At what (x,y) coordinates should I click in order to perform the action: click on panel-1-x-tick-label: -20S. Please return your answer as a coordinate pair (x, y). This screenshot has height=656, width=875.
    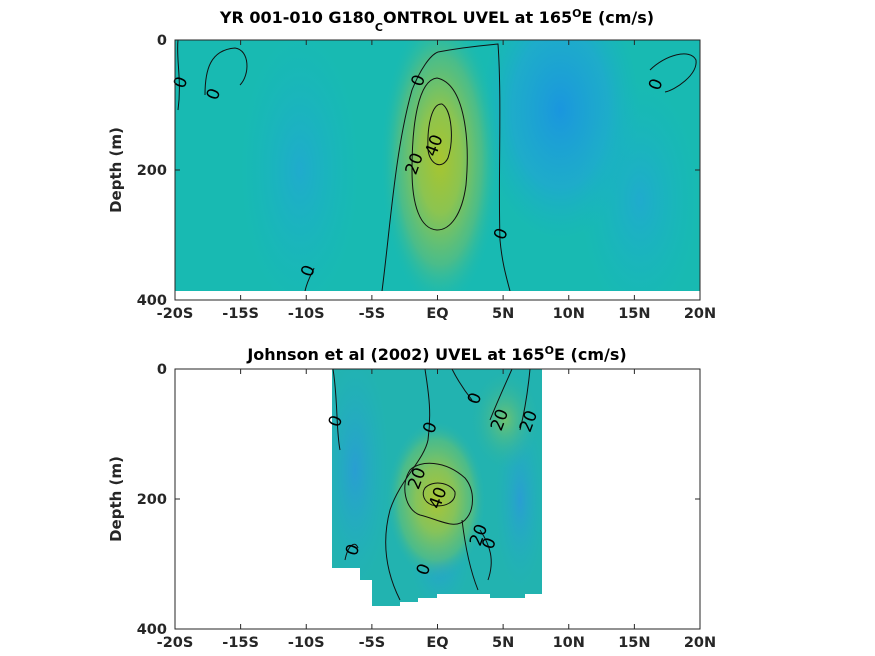
    Looking at the image, I should click on (175, 314).